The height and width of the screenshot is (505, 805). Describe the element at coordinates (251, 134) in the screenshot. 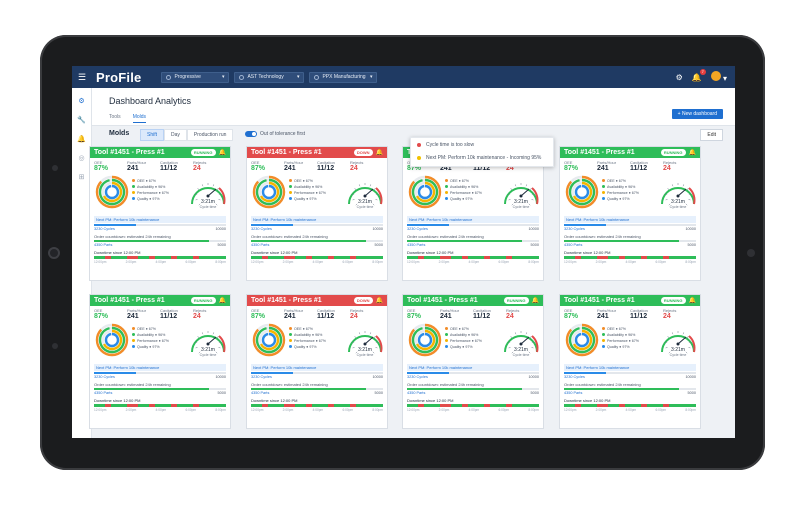

I see `out-of-tolerance-toggle` at that location.